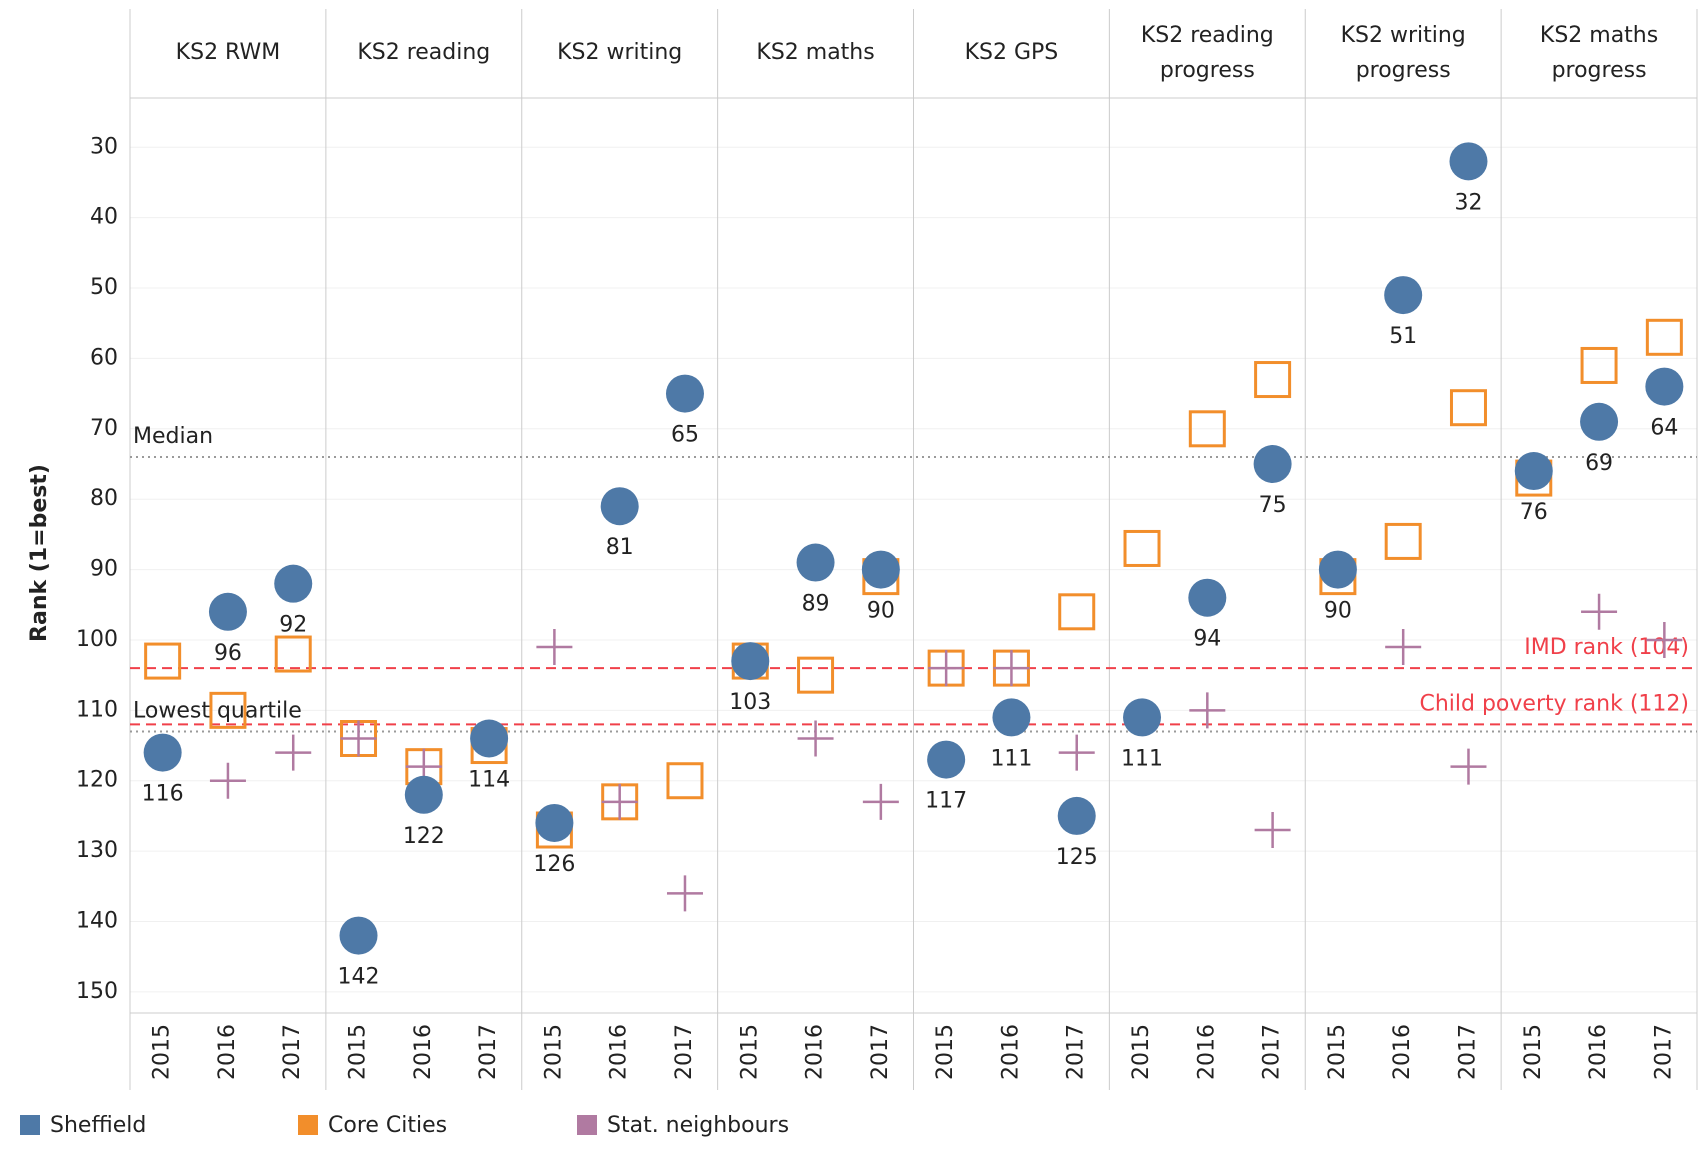  I want to click on reference-label: Lowest quartile, so click(217, 710).